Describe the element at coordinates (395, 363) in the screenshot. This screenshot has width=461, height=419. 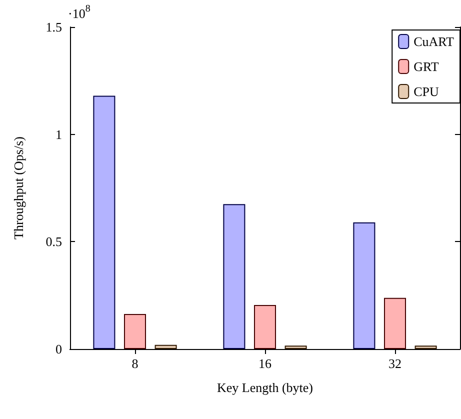
I see `x-tick-label: 32` at that location.